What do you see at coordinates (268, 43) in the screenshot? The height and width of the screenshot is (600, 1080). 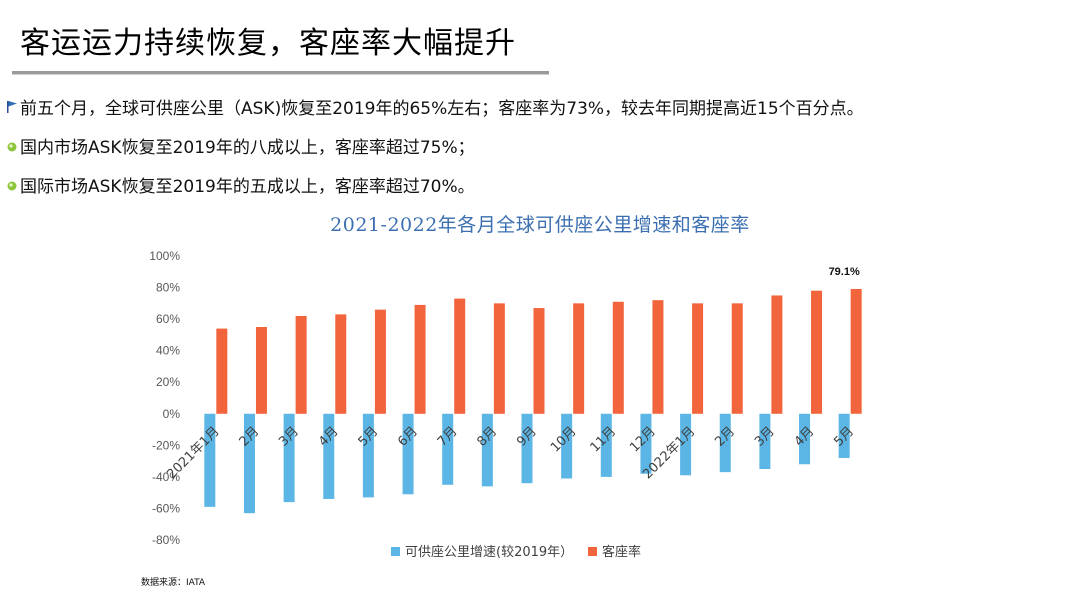 I see `page-title: 客运运力持续恢复，客座率大幅提升` at bounding box center [268, 43].